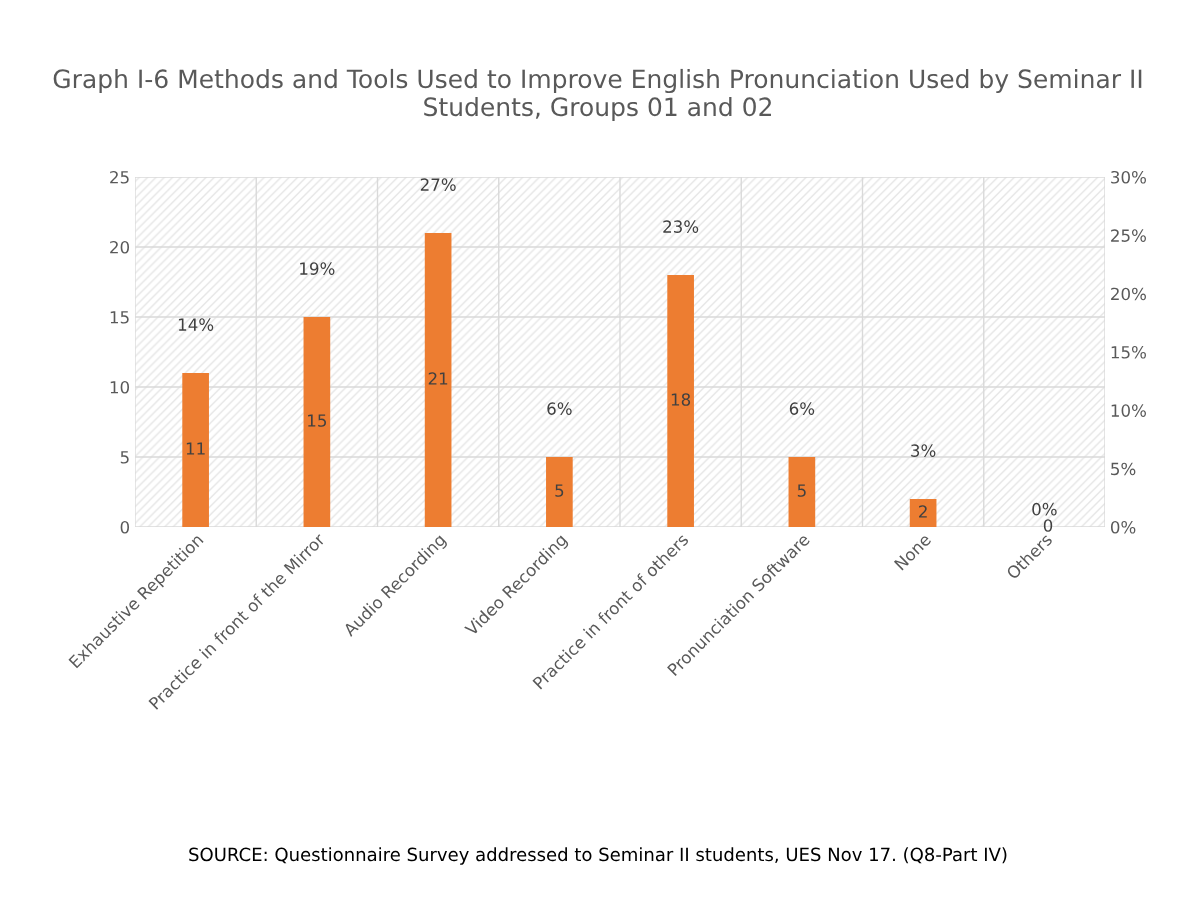 The width and height of the screenshot is (1196, 901). I want to click on data-label: 21, so click(438, 378).